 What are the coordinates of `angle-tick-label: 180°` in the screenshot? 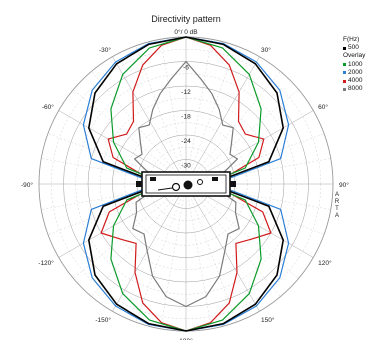 It's located at (186, 338).